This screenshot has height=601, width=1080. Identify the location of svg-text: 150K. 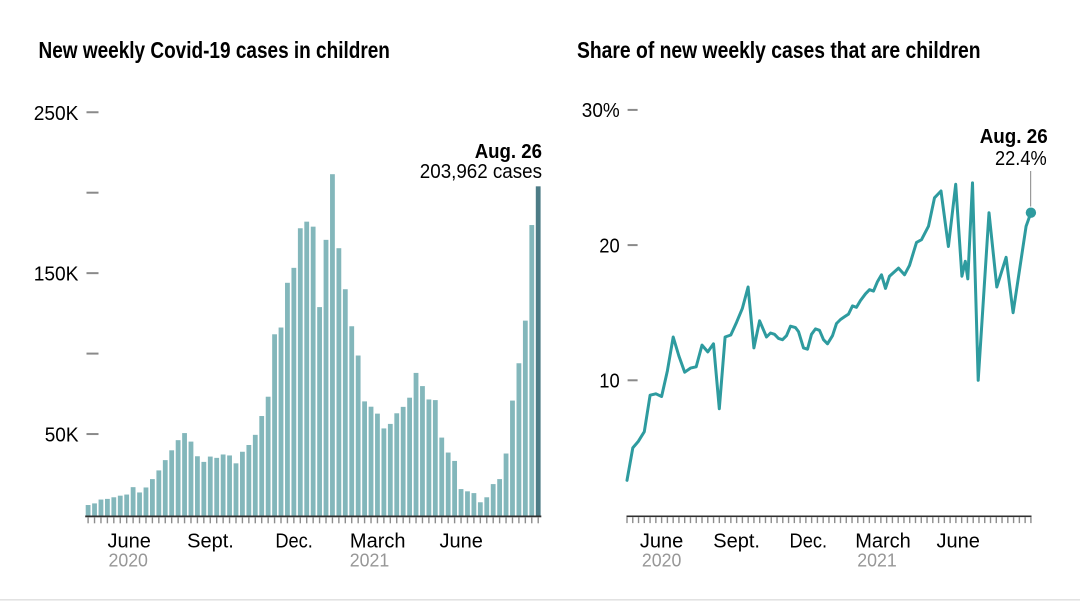
(56, 275).